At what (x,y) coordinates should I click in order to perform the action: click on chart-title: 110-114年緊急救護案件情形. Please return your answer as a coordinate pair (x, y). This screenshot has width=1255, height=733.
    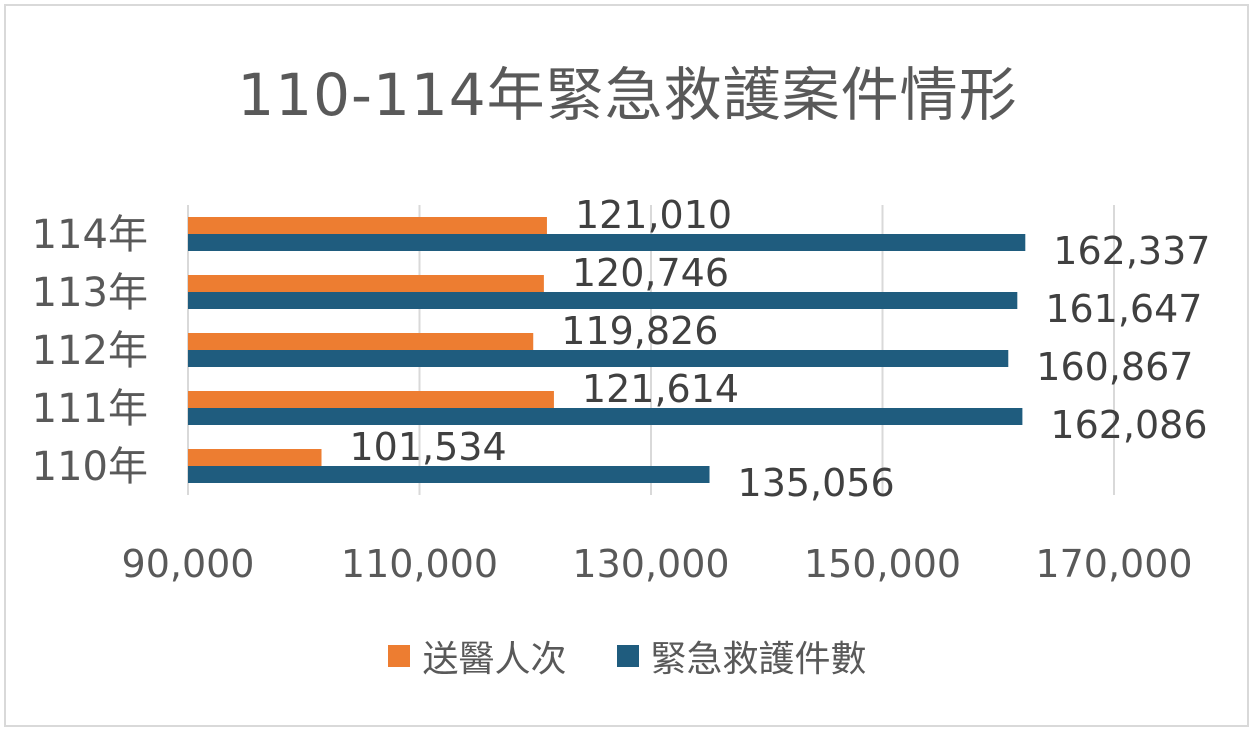
    Looking at the image, I should click on (627, 95).